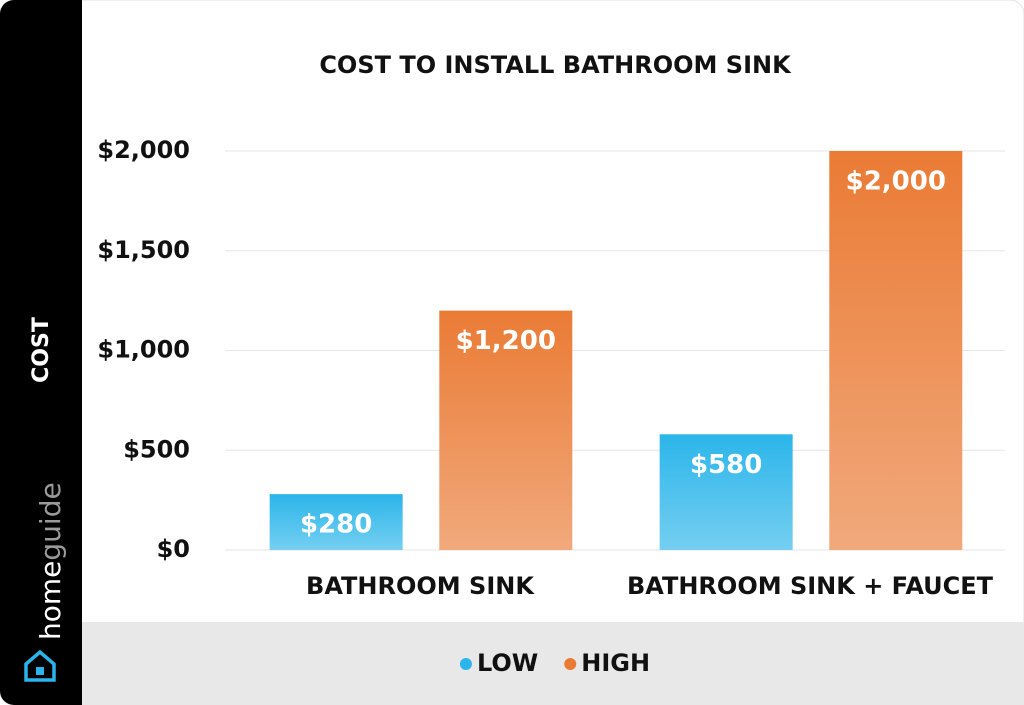  I want to click on legend: LOW HIGH, so click(554, 663).